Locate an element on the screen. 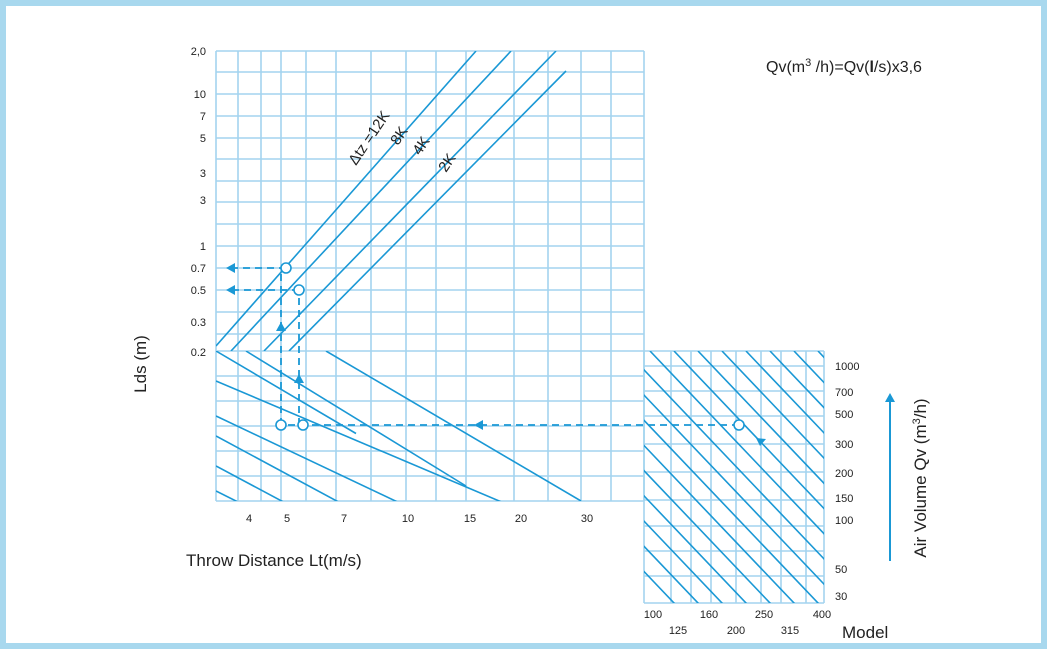  lds-tick-label: 1 is located at coordinates (203, 247).